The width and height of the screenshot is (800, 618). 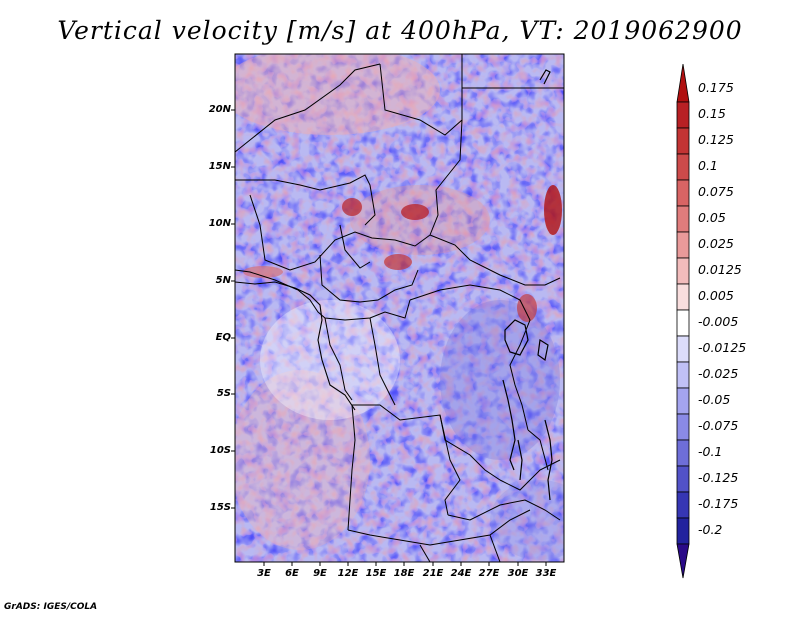 What do you see at coordinates (708, 165) in the screenshot?
I see `colorbar-label: 0.1` at bounding box center [708, 165].